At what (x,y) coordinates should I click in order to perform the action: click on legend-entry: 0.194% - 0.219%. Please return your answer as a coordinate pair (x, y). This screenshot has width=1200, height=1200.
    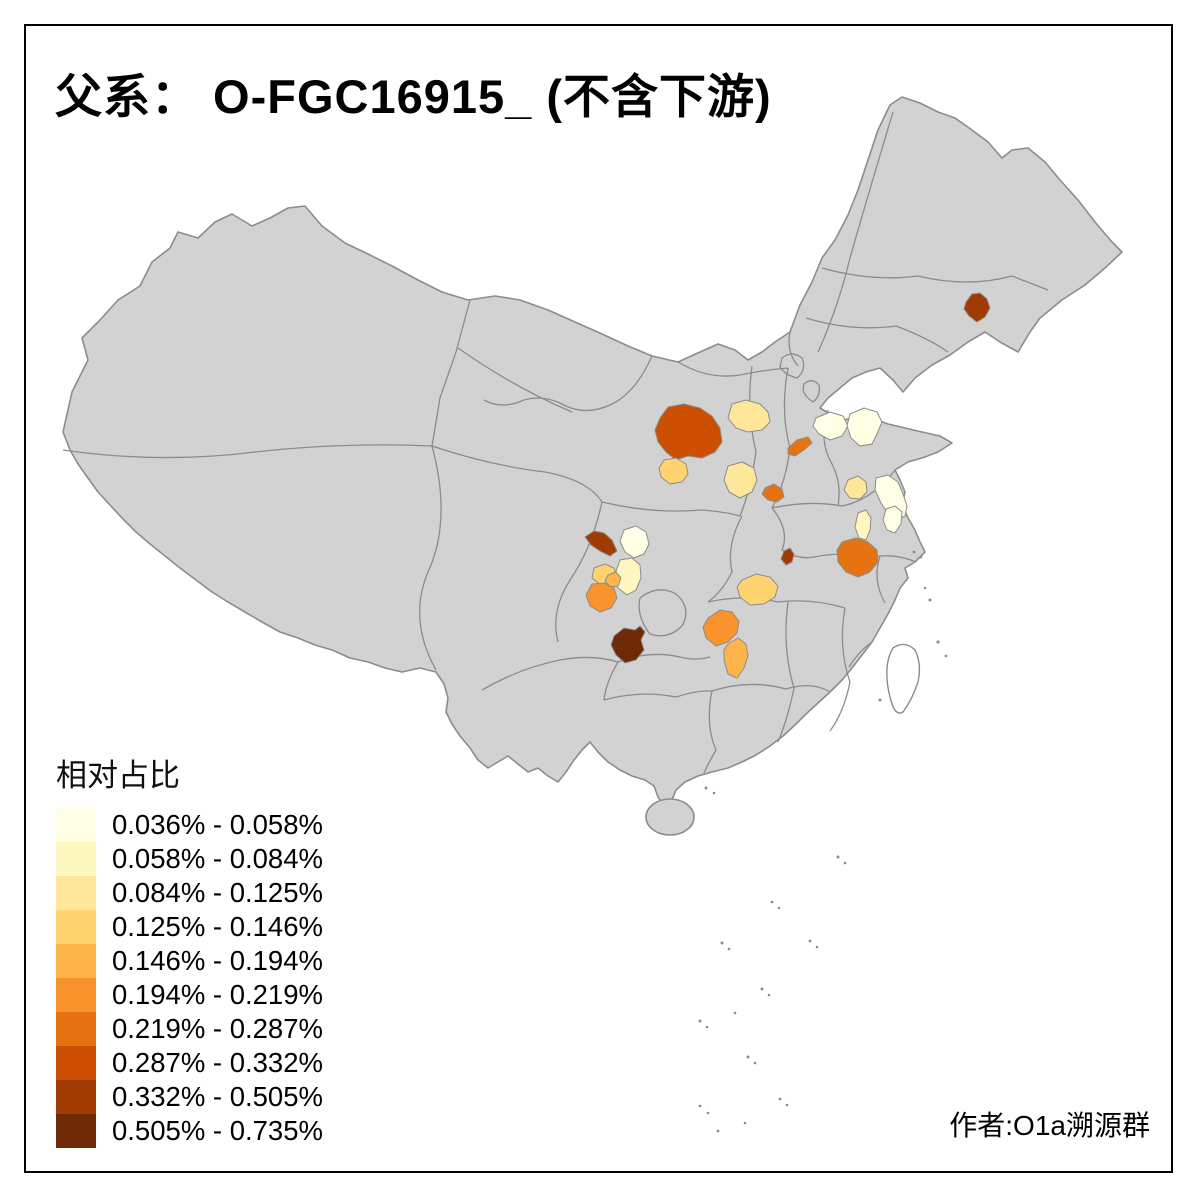
    Looking at the image, I should click on (189, 995).